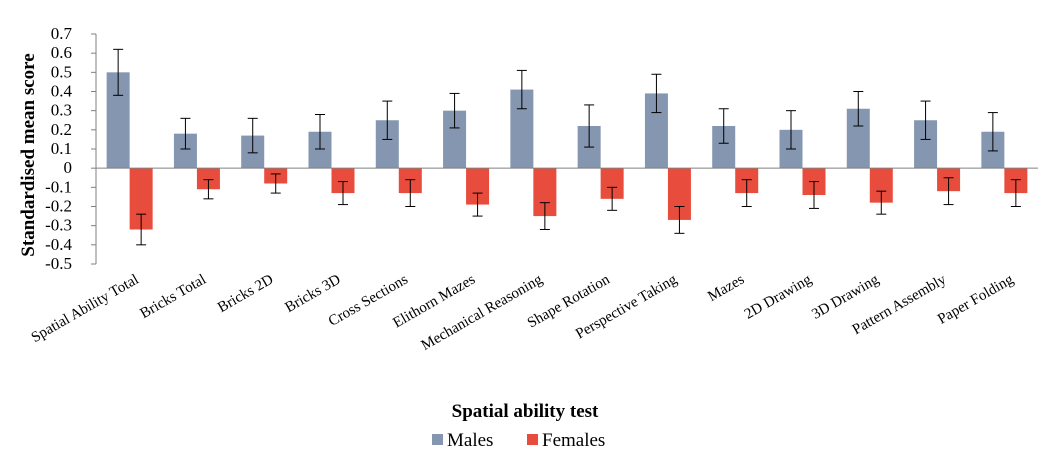 The width and height of the screenshot is (1050, 460). Describe the element at coordinates (58, 263) in the screenshot. I see `y-tick-label: -0.5` at that location.